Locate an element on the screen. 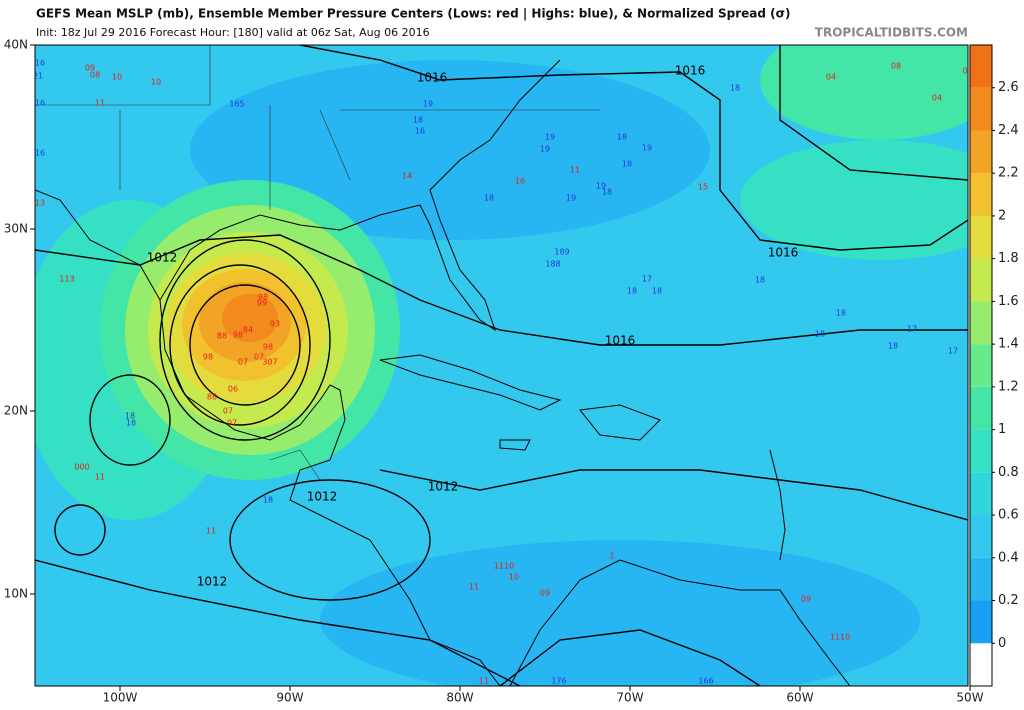 The width and height of the screenshot is (1024, 710). high-center: 176 is located at coordinates (558, 681).